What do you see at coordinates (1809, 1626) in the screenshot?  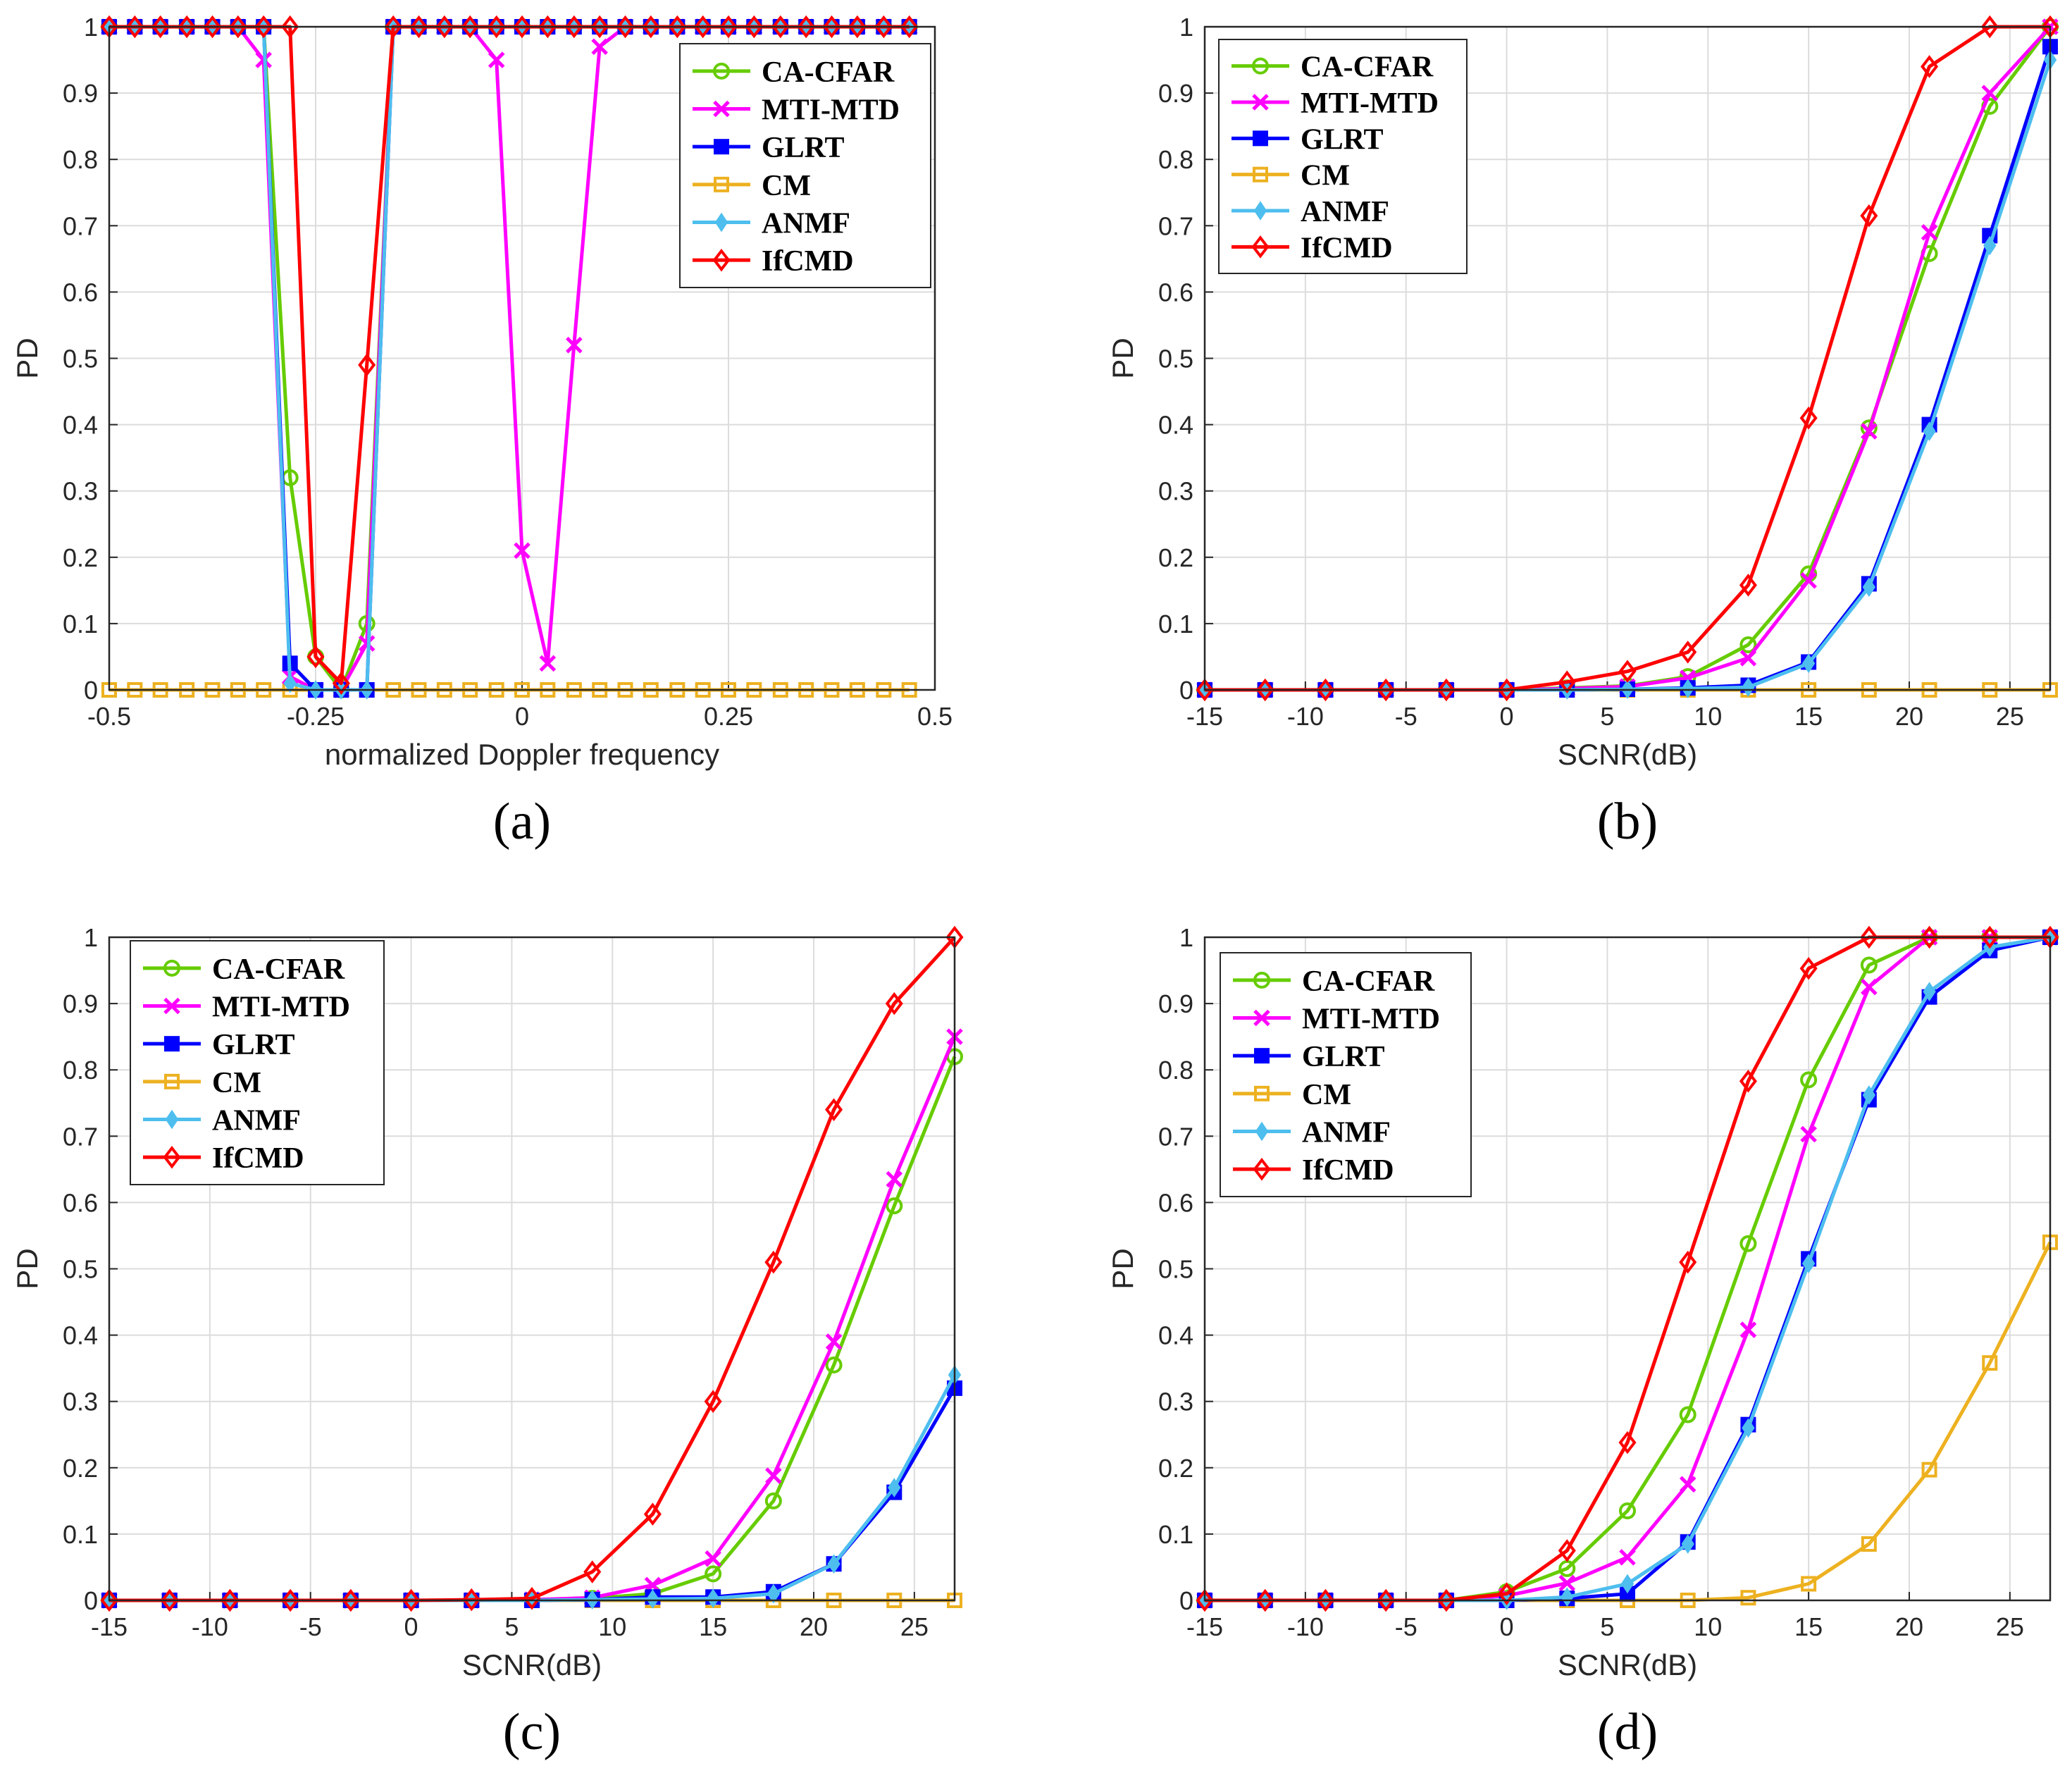 I see `x-tick-label: 15` at bounding box center [1809, 1626].